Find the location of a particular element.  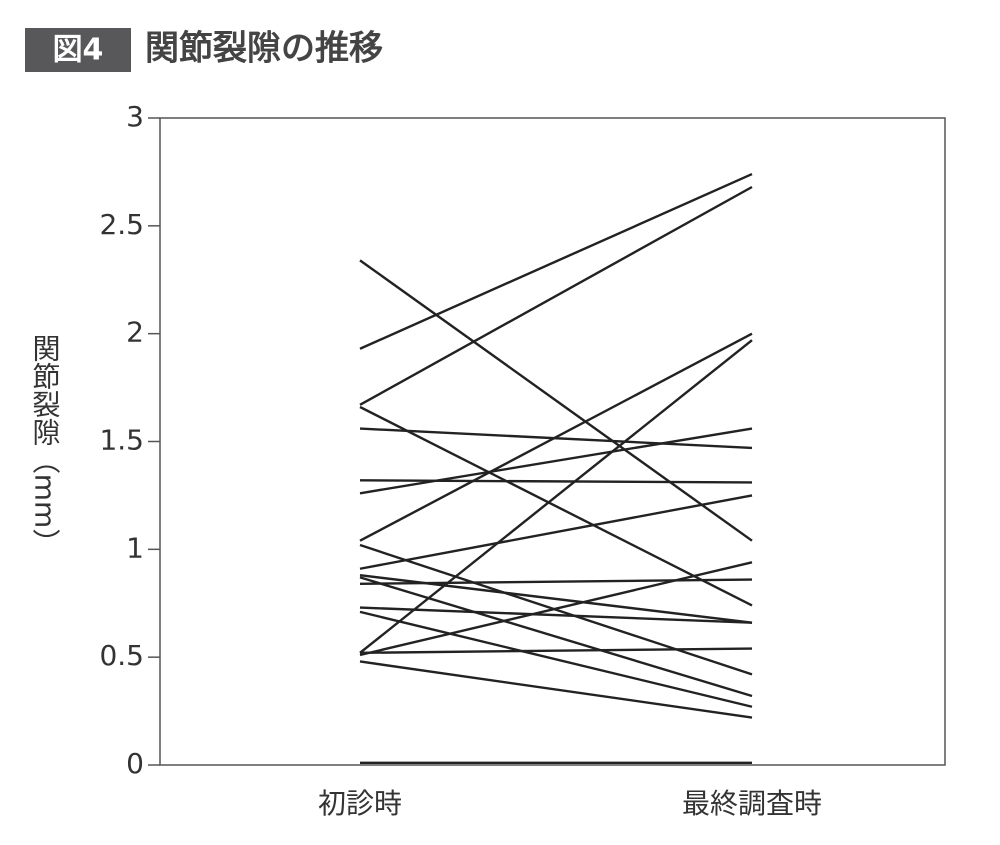

y-axis-label: 関節裂隙（mm） is located at coordinates (45, 445).